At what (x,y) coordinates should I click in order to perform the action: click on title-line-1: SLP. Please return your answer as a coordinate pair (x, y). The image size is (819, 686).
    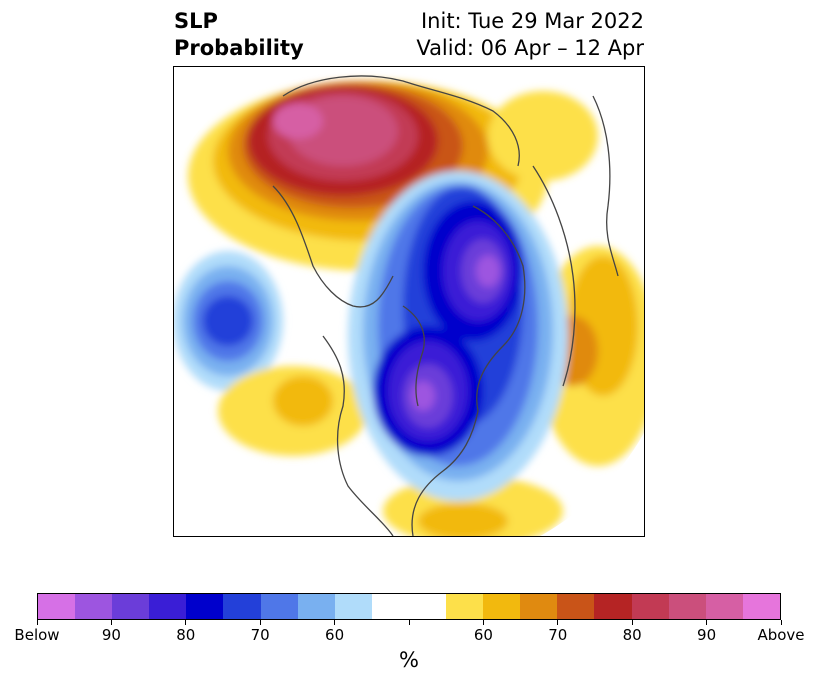
    Looking at the image, I should click on (196, 21).